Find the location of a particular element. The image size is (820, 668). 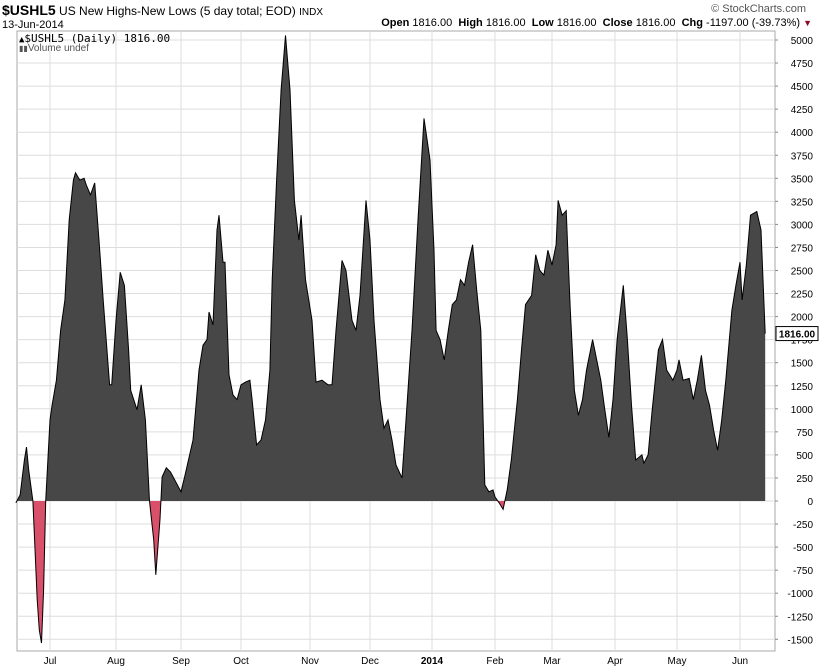

y-tick-label: 4750 is located at coordinates (802, 64).